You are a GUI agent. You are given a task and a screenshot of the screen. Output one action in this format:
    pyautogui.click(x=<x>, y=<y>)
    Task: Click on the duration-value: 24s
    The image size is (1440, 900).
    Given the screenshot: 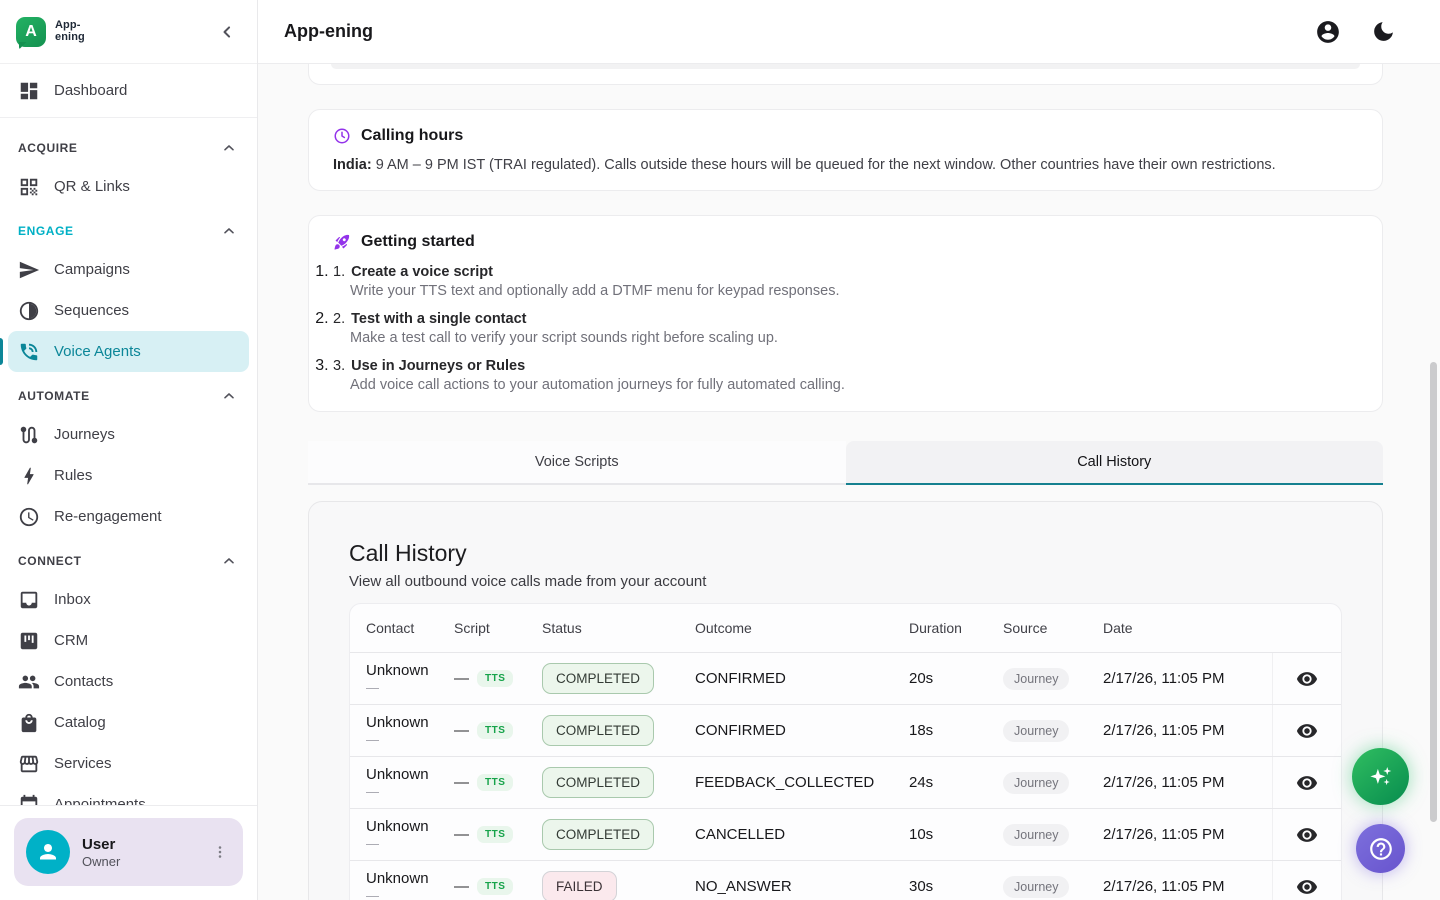 What is the action you would take?
    pyautogui.click(x=921, y=782)
    